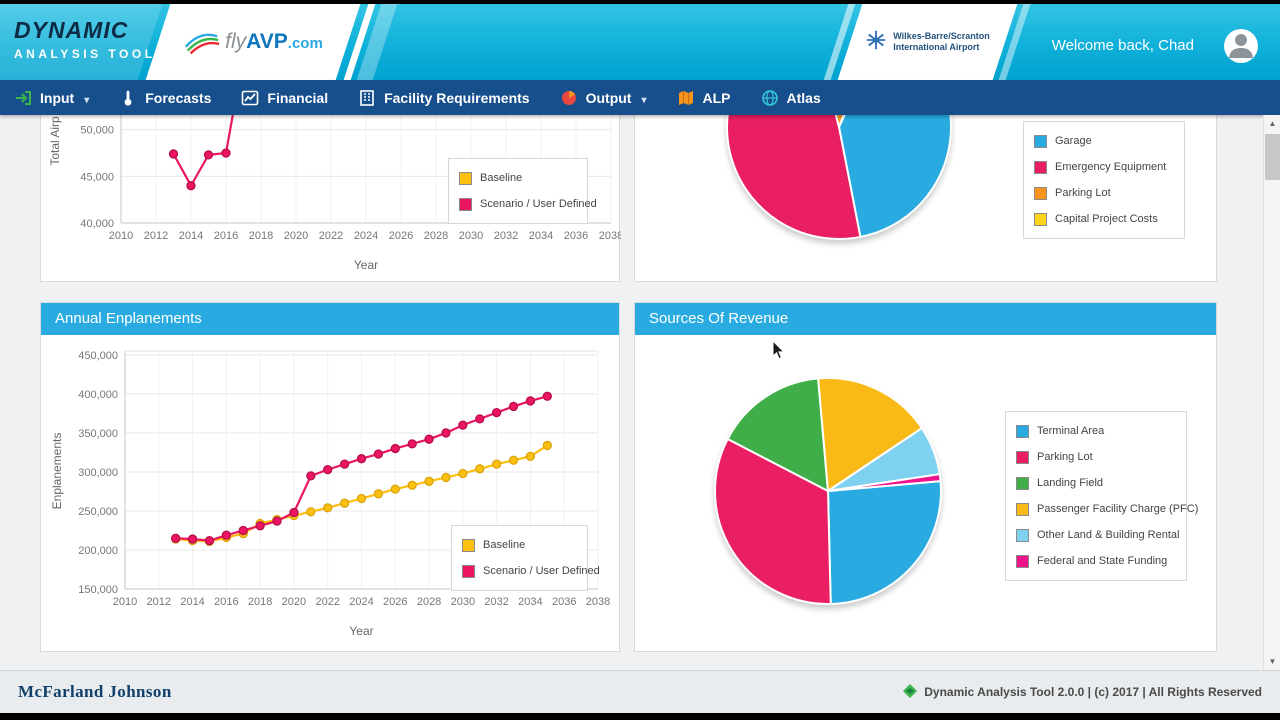 The width and height of the screenshot is (1280, 720). Describe the element at coordinates (98, 590) in the screenshot. I see `svg-text: 150,000` at that location.